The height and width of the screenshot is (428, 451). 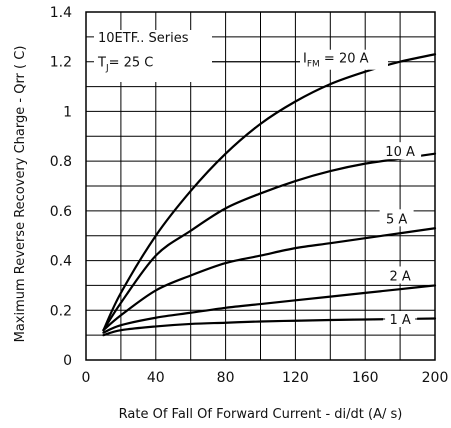 I want to click on y-tick-label: 0.8, so click(x=61, y=162).